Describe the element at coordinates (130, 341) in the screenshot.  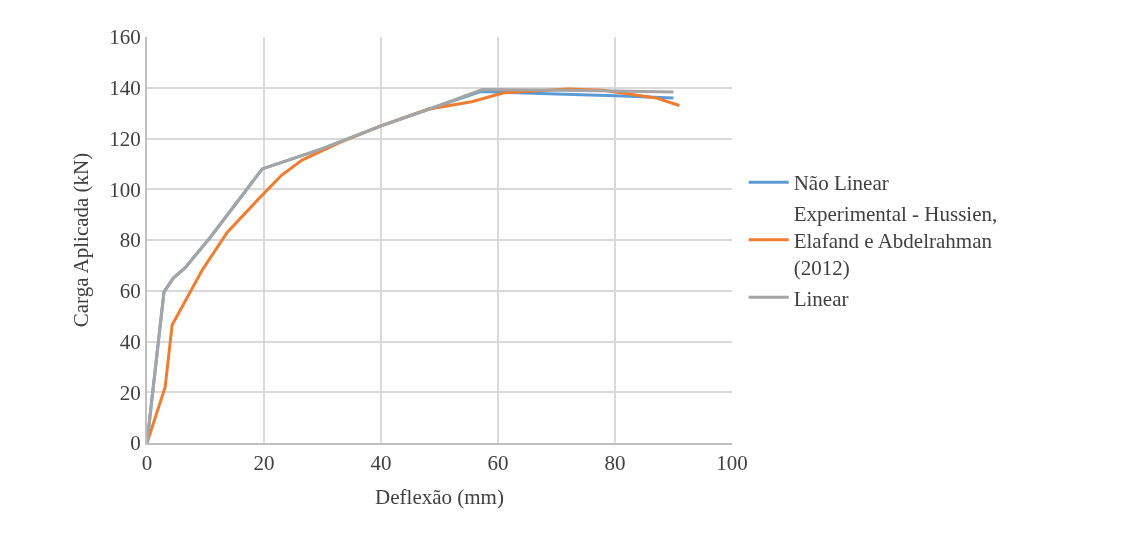
I see `y-tick-label: 40` at that location.